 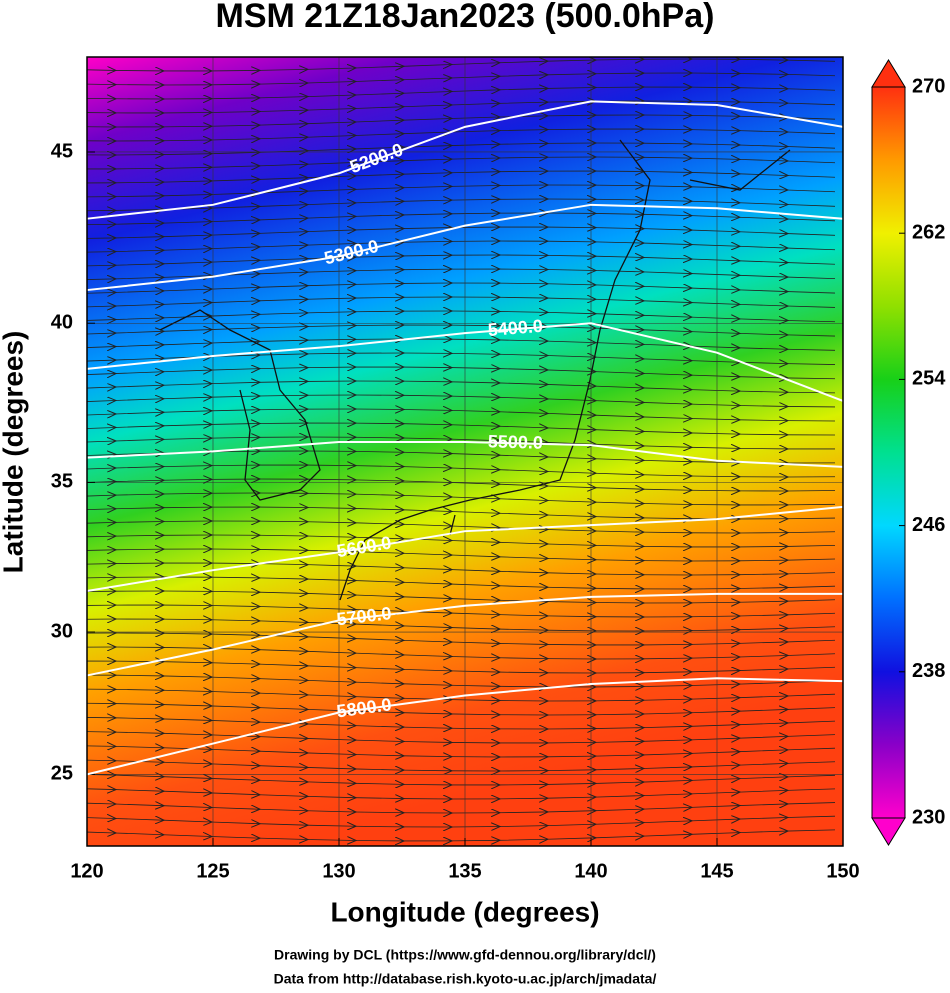 What do you see at coordinates (590, 871) in the screenshot?
I see `x-tick-label: 140` at bounding box center [590, 871].